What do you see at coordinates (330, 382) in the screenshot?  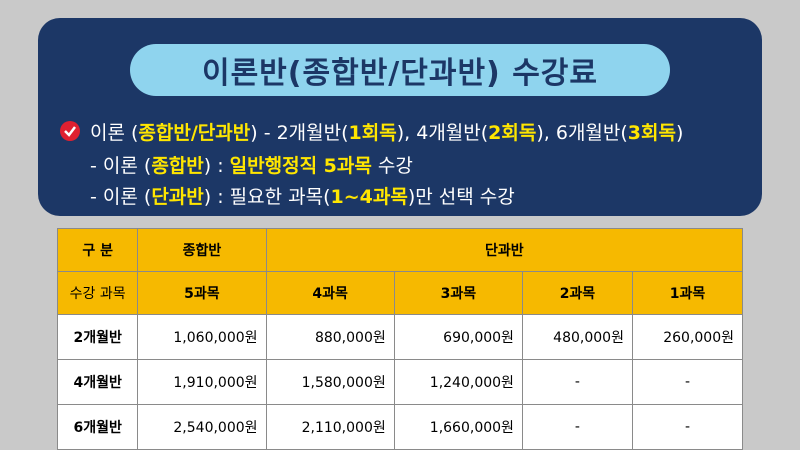 I see `cell: 1,580,000원` at bounding box center [330, 382].